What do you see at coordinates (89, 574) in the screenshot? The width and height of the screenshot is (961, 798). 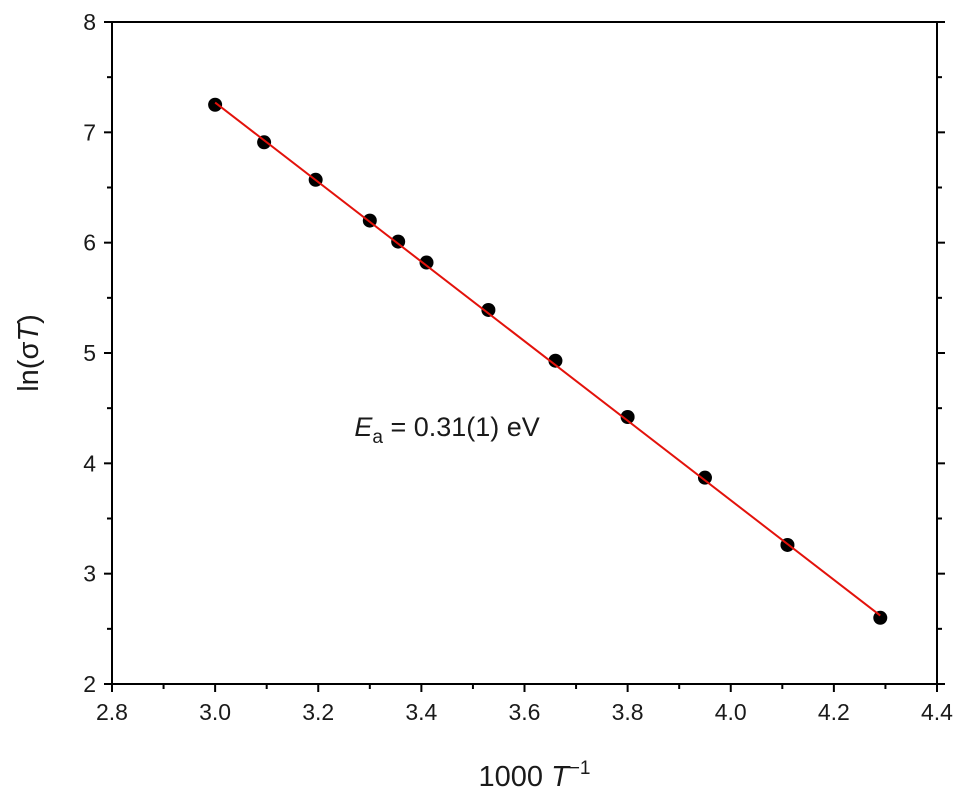 I see `y-tick-label: 3` at bounding box center [89, 574].